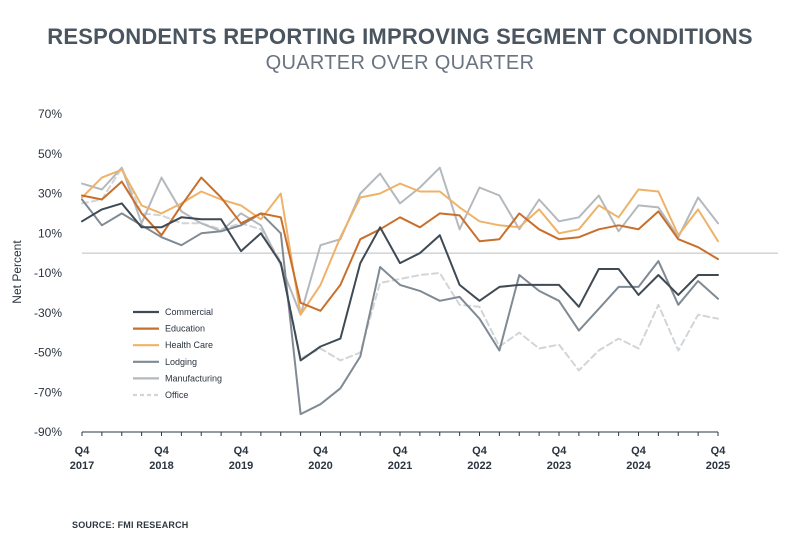 This screenshot has width=800, height=553. I want to click on y-axis: 70% 50% 30% 10% -10% -30% -50% -70% -90%, so click(48, 273).